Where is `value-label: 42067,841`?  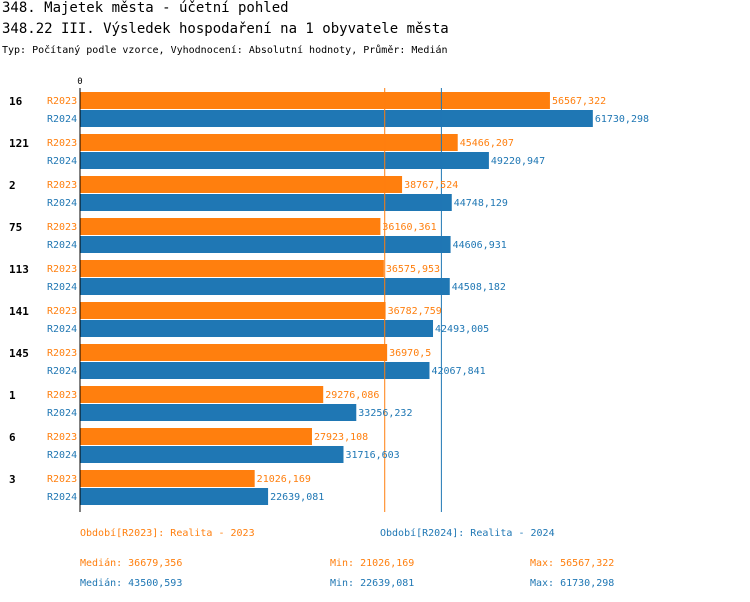 value-label: 42067,841 is located at coordinates (458, 371).